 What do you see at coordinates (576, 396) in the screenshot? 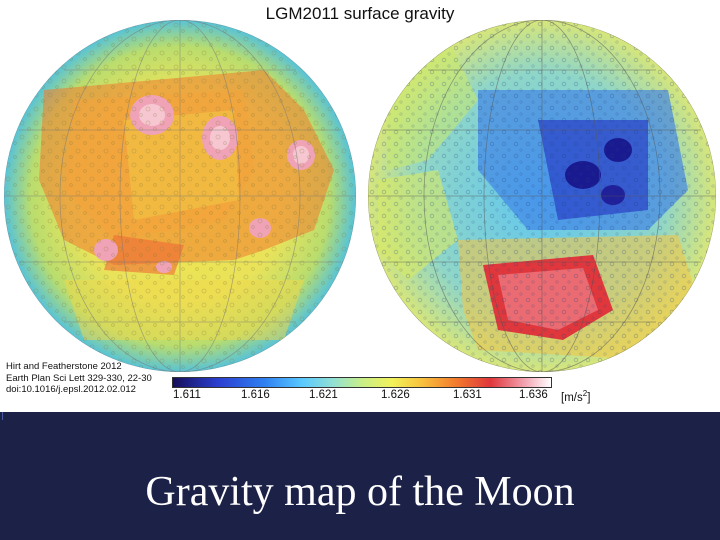
I see `scale-unit: [m/s2]` at bounding box center [576, 396].